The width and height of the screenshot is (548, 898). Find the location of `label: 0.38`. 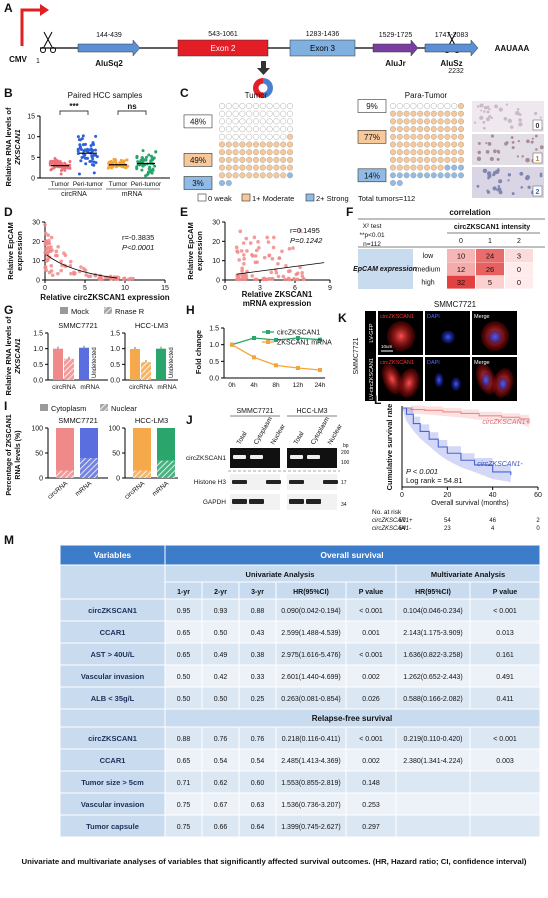

label: 0.38 is located at coordinates (258, 655).